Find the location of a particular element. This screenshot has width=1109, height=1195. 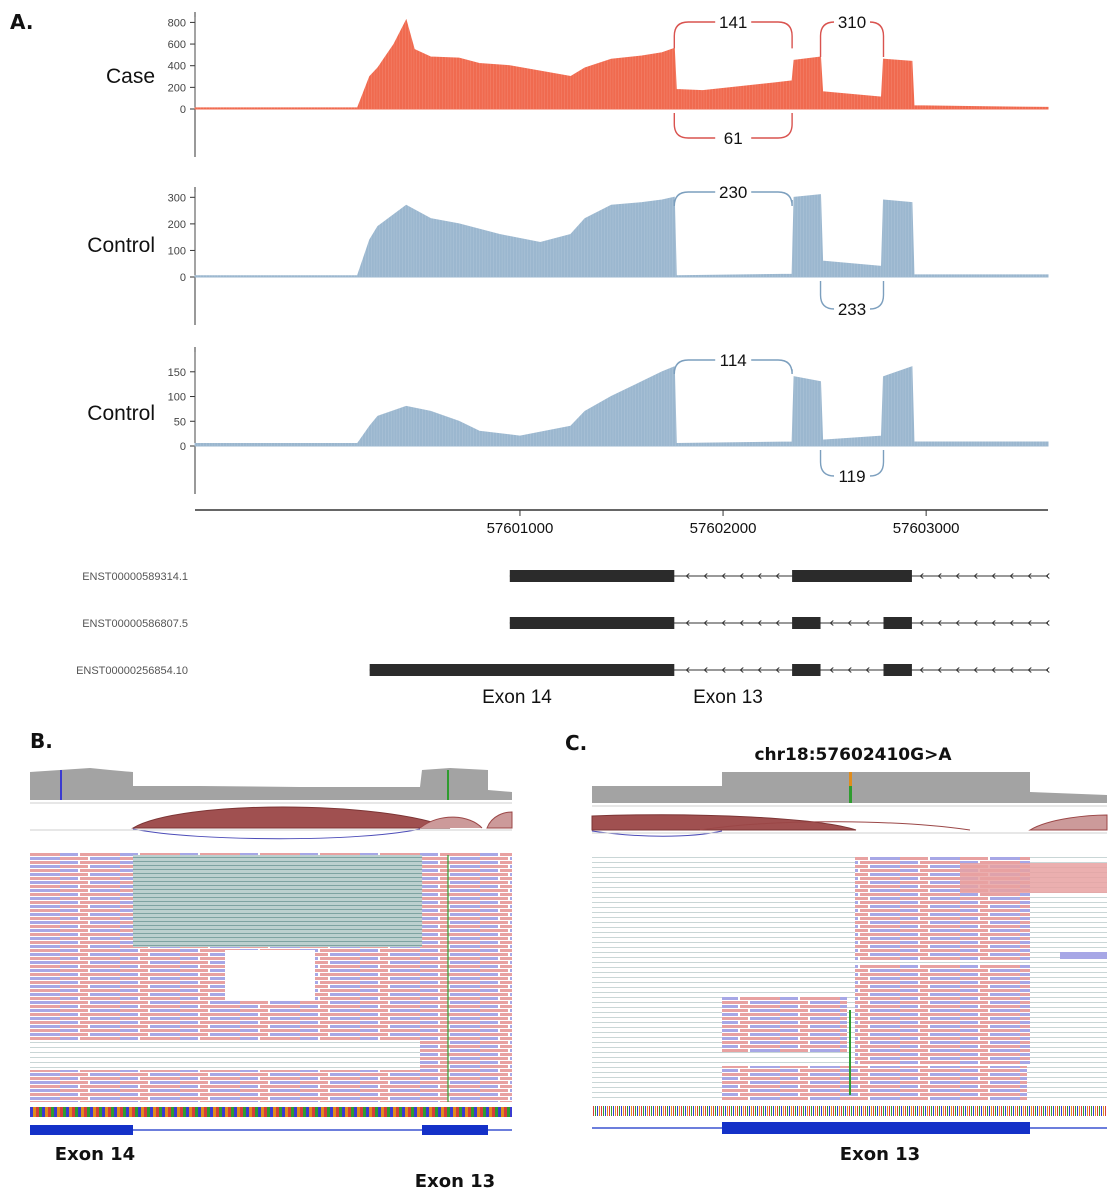

reads-c-right-blue is located at coordinates (1083, 955).